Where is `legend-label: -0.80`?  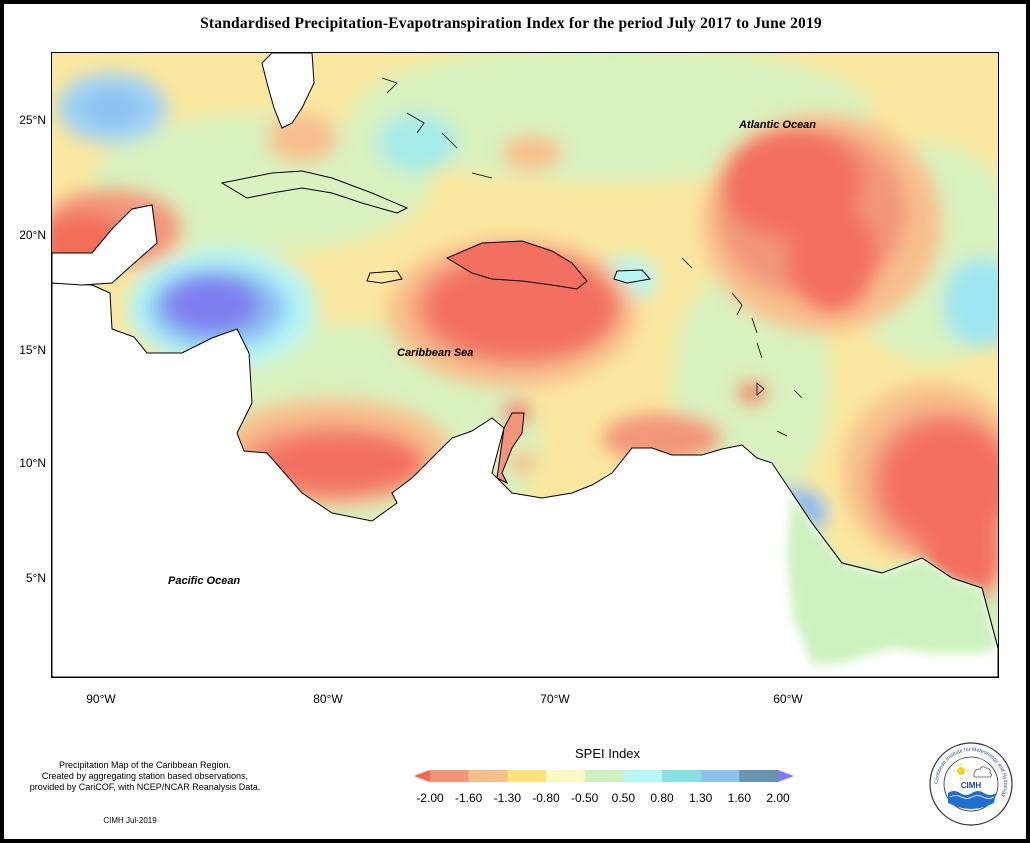
legend-label: -0.80 is located at coordinates (546, 798).